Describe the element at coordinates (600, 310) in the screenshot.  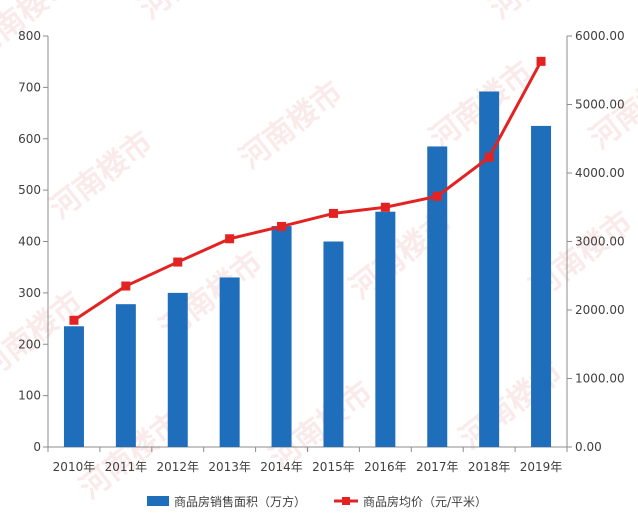
I see `right-tick-label: 2000.00` at that location.